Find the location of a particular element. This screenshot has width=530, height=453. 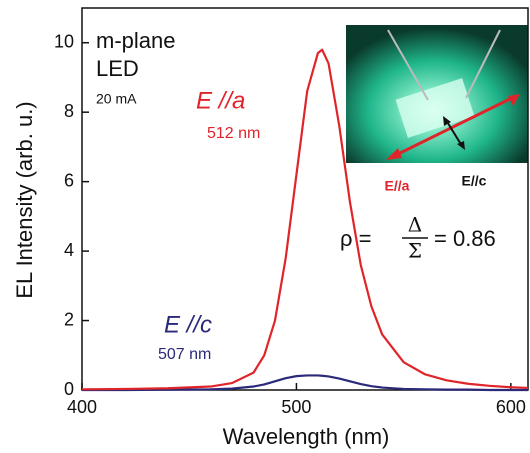

annotation: 20 mA is located at coordinates (116, 99).